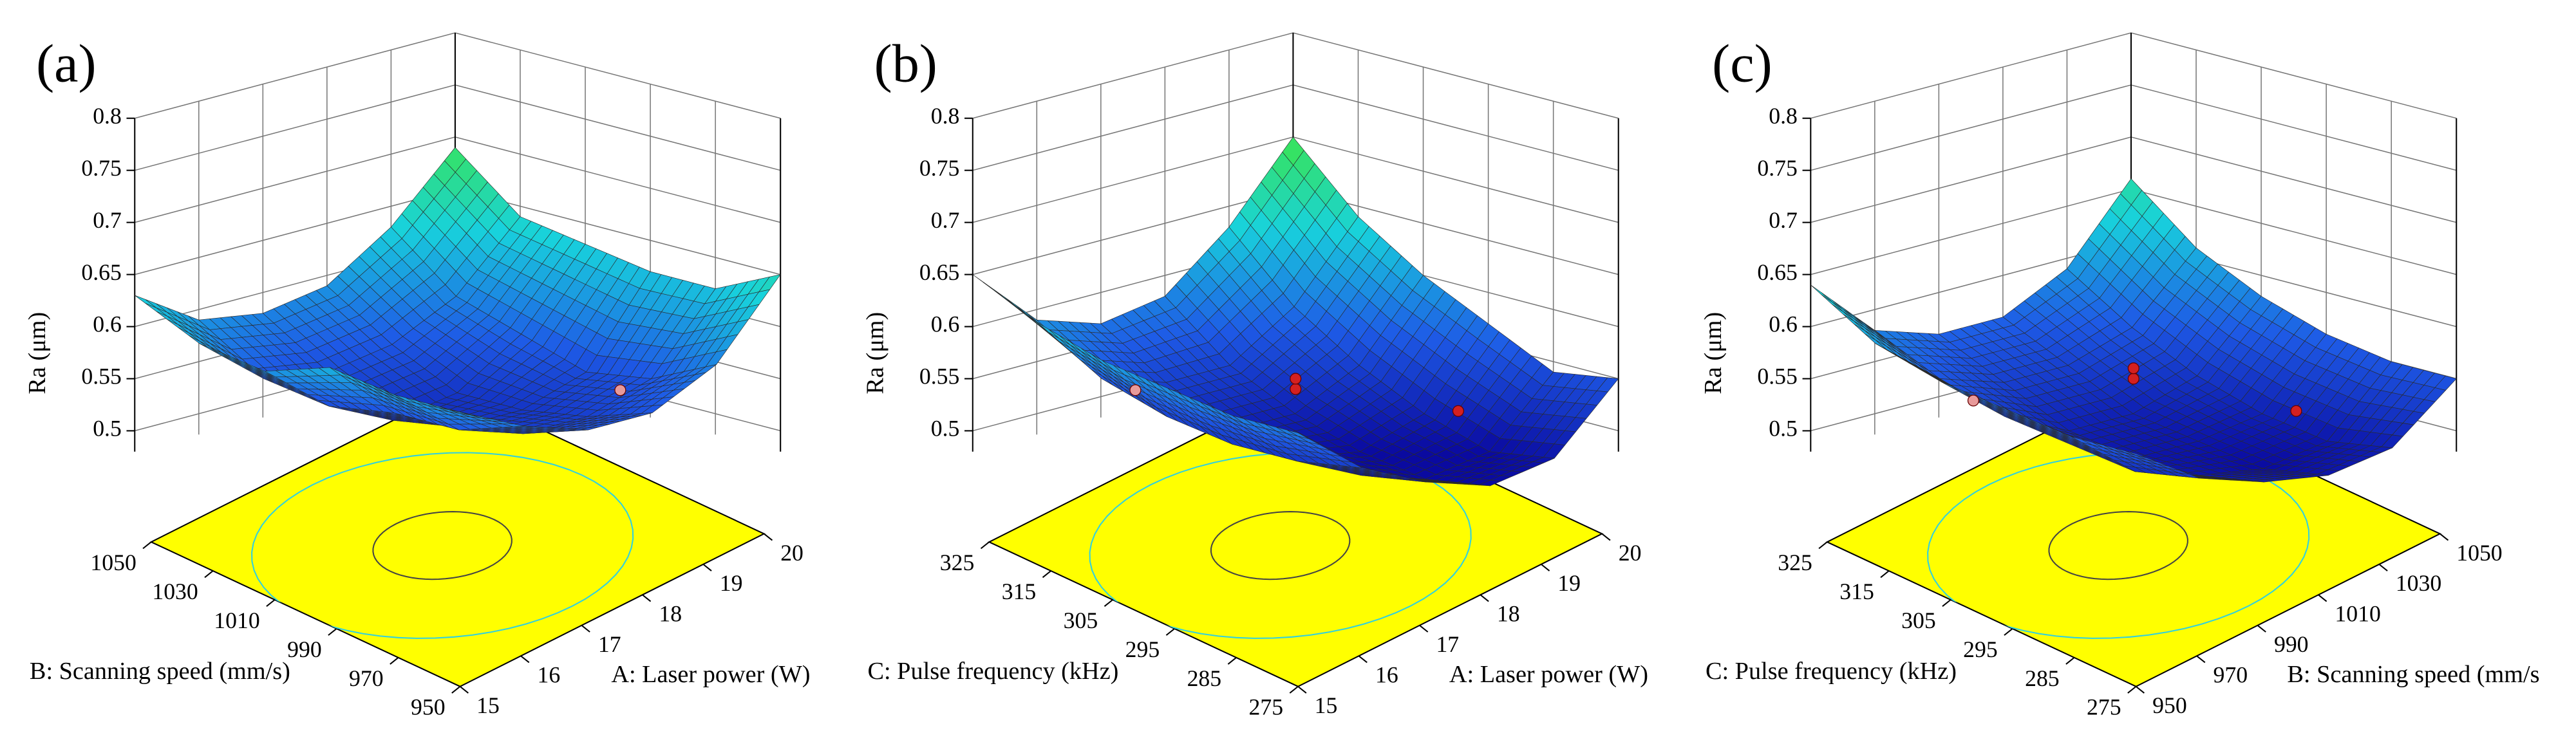  Describe the element at coordinates (1783, 428) in the screenshot. I see `z-tick-label: 0.5` at that location.